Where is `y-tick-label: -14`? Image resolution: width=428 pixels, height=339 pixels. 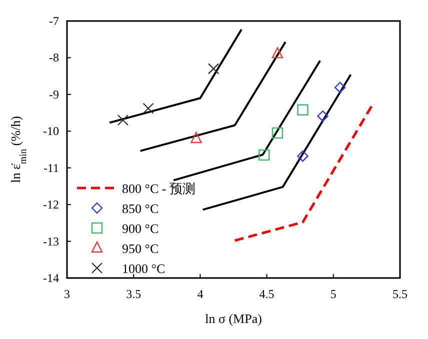
y-tick-label: -14 is located at coordinates (51, 278).